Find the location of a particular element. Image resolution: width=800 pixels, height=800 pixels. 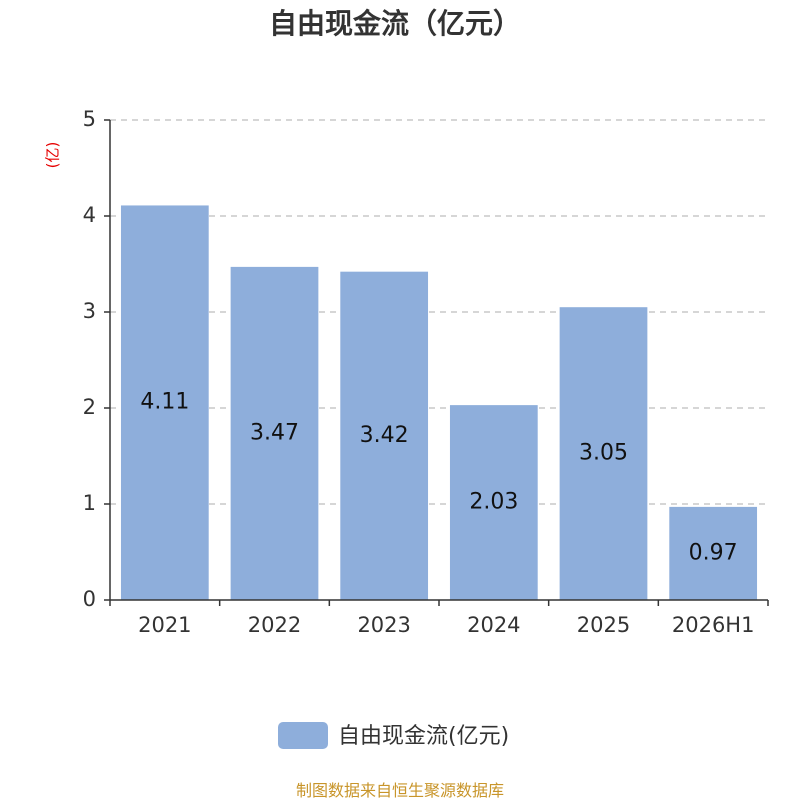

bar-2025 is located at coordinates (603, 453).